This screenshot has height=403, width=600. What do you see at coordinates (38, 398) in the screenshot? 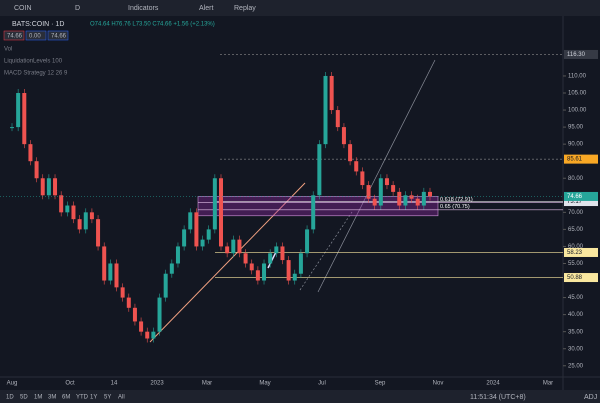
I see `range-button: 1M` at bounding box center [38, 398].